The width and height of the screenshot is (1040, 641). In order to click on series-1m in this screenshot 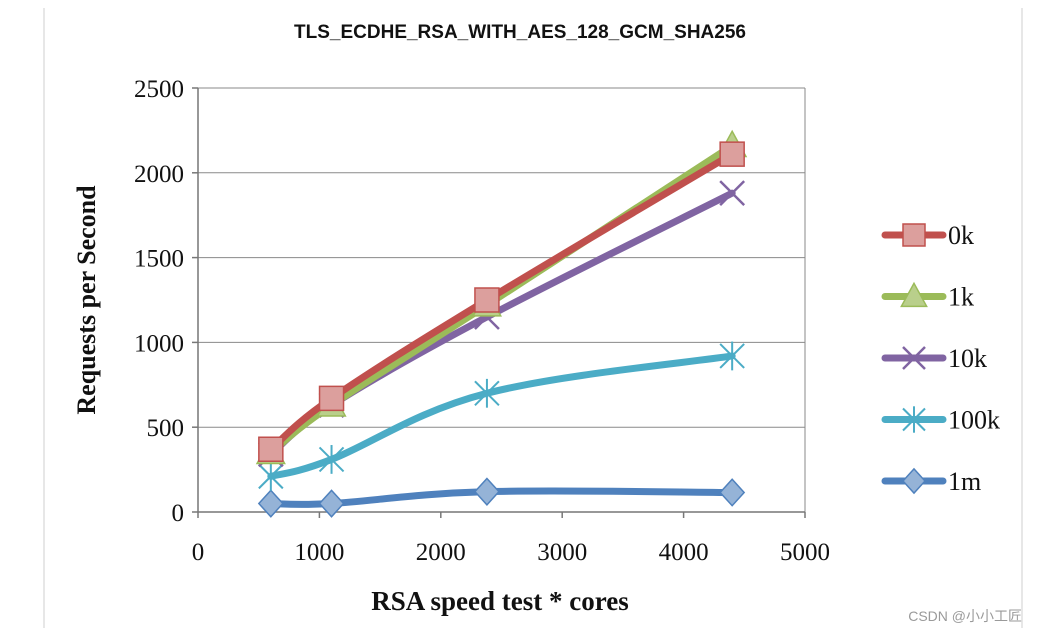, I will do `click(501, 497)`.